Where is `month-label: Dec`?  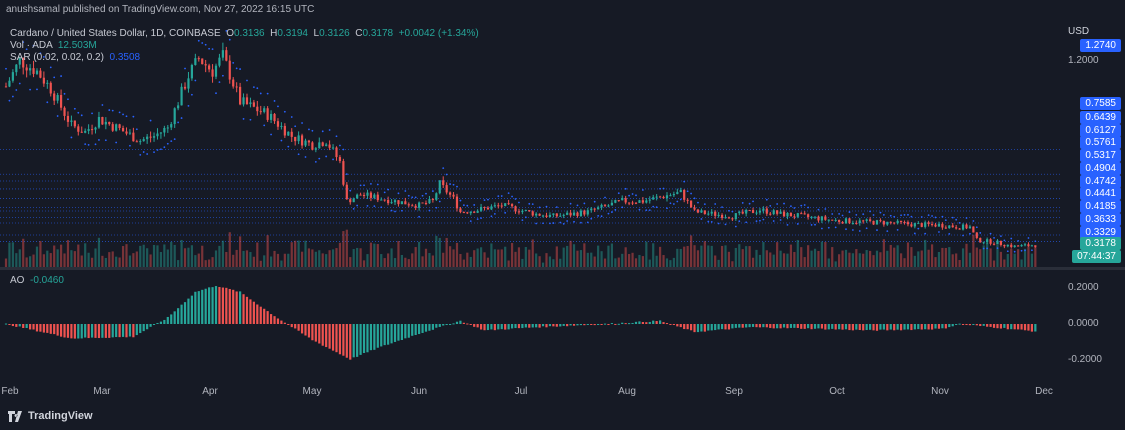
month-label: Dec is located at coordinates (1044, 391).